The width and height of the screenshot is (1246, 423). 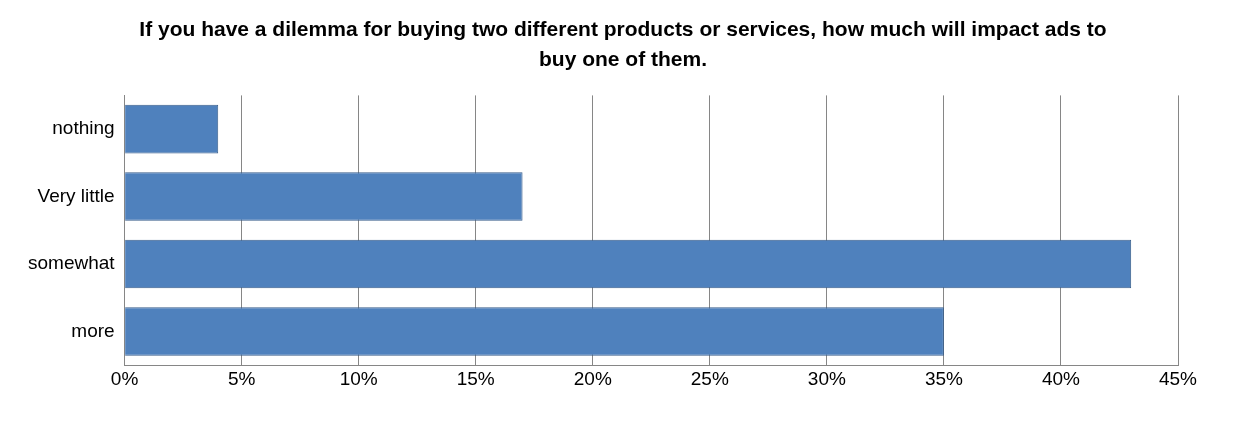 I want to click on y-tick-label: Very little, so click(x=76, y=195).